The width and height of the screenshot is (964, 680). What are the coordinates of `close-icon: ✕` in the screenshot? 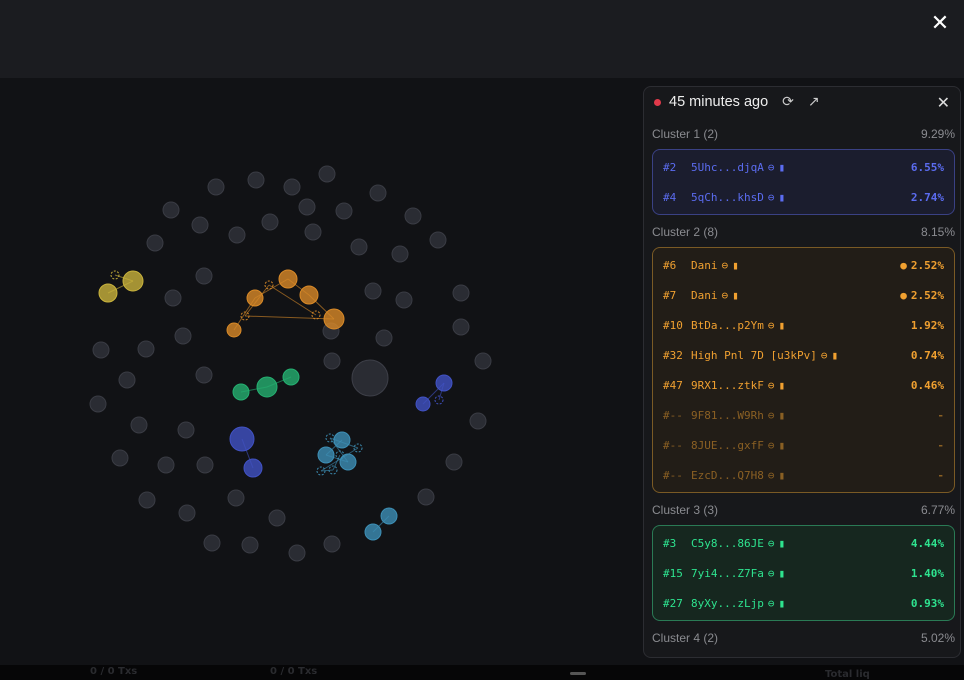 It's located at (940, 23).